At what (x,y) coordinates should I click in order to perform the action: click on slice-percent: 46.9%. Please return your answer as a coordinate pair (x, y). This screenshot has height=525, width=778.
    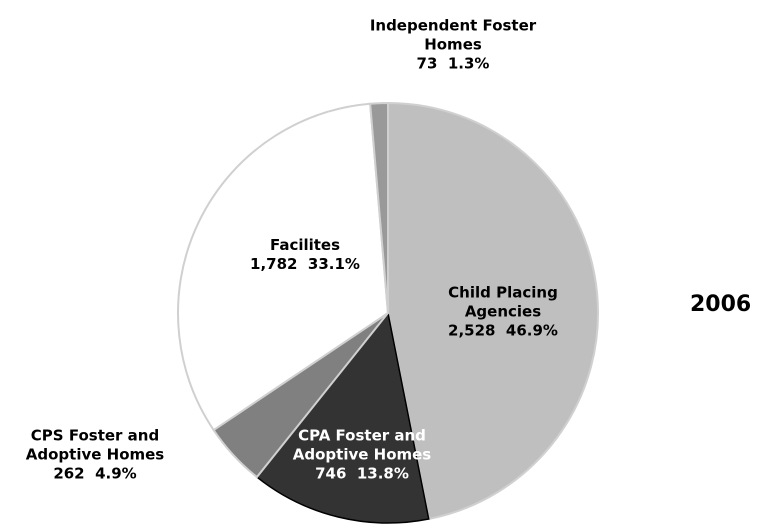
    Looking at the image, I should click on (531, 330).